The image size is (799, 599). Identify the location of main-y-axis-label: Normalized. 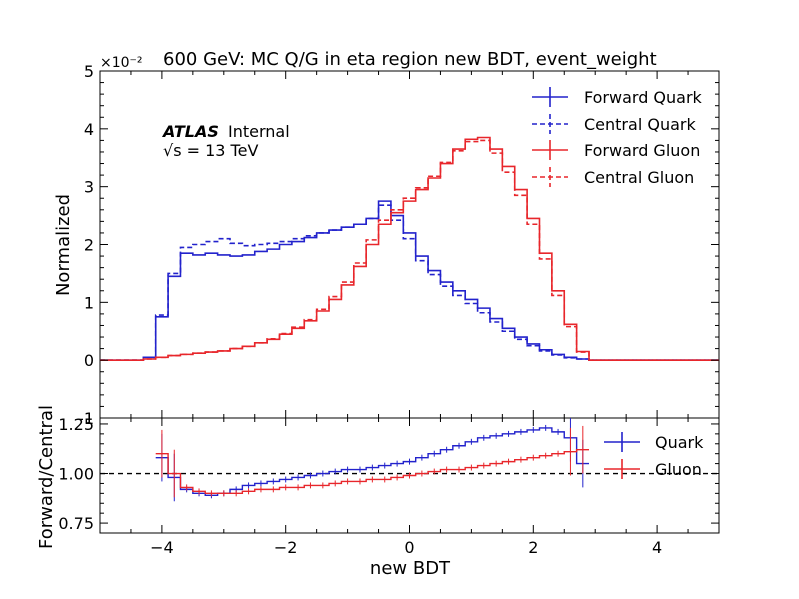
(63, 245).